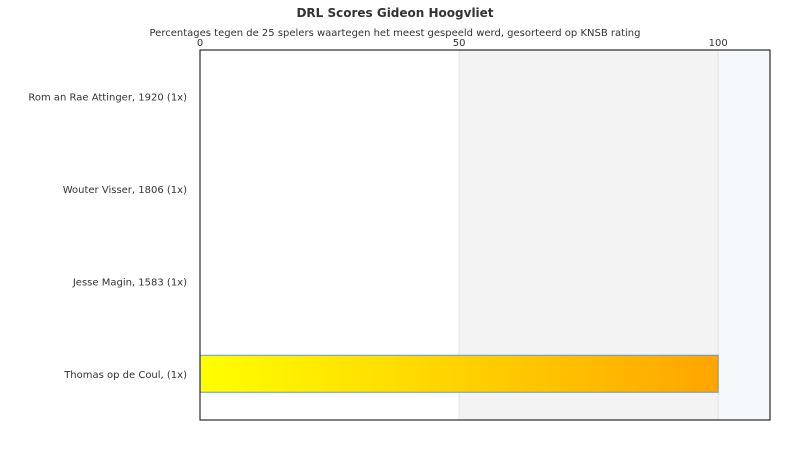 The image size is (790, 450). I want to click on category-label: Rom an Rae Attinger, 1920 (1x), so click(107, 97).